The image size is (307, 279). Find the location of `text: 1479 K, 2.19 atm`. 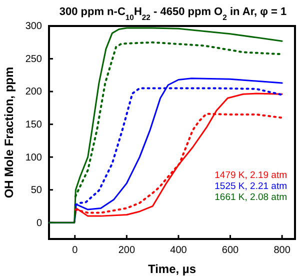

text: 1479 K, 2.19 atm is located at coordinates (251, 175).